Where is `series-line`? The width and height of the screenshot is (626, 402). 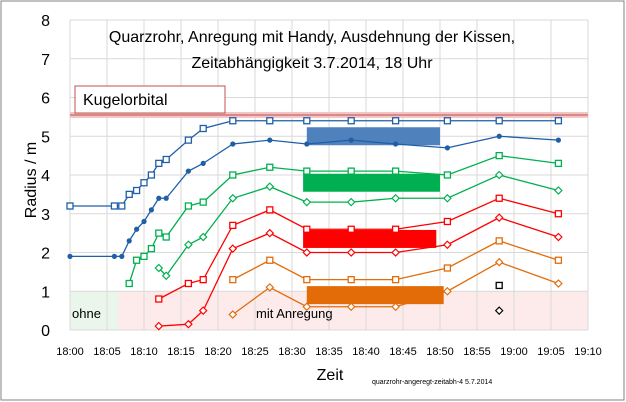
series-line is located at coordinates (395, 288).